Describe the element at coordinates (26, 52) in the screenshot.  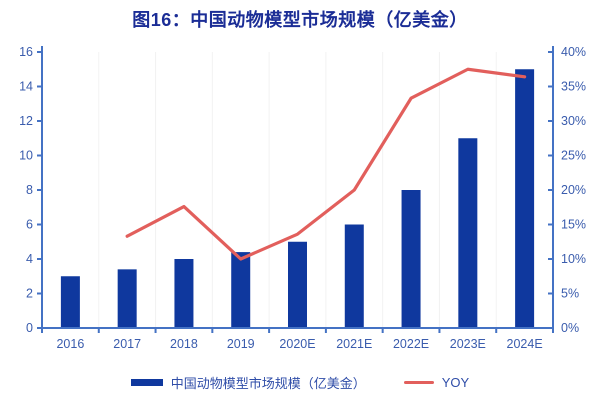
I see `left-axis-tick-label: 16` at that location.